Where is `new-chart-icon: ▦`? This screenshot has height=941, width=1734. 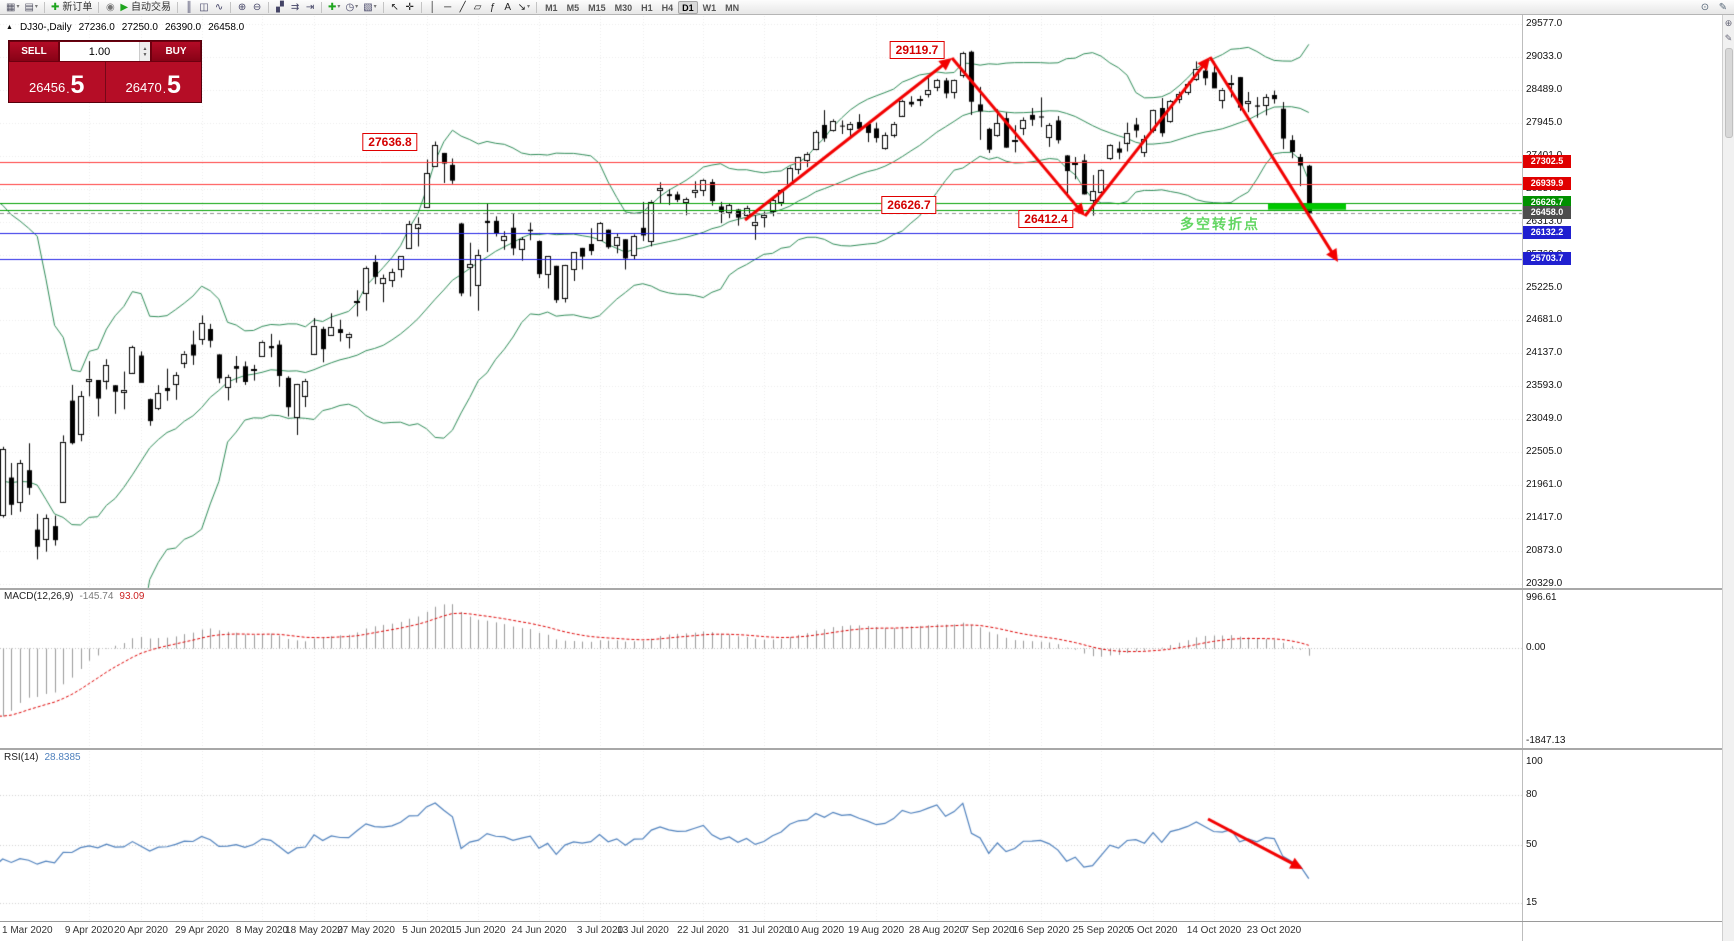
new-chart-icon: ▦ is located at coordinates (11, 7).